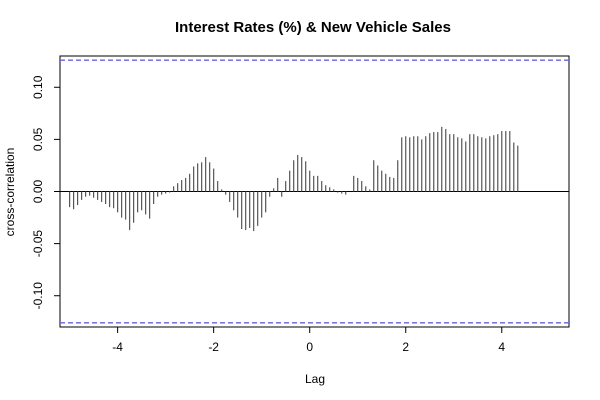  What do you see at coordinates (213, 347) in the screenshot?
I see `x-tick-label: -2` at bounding box center [213, 347].